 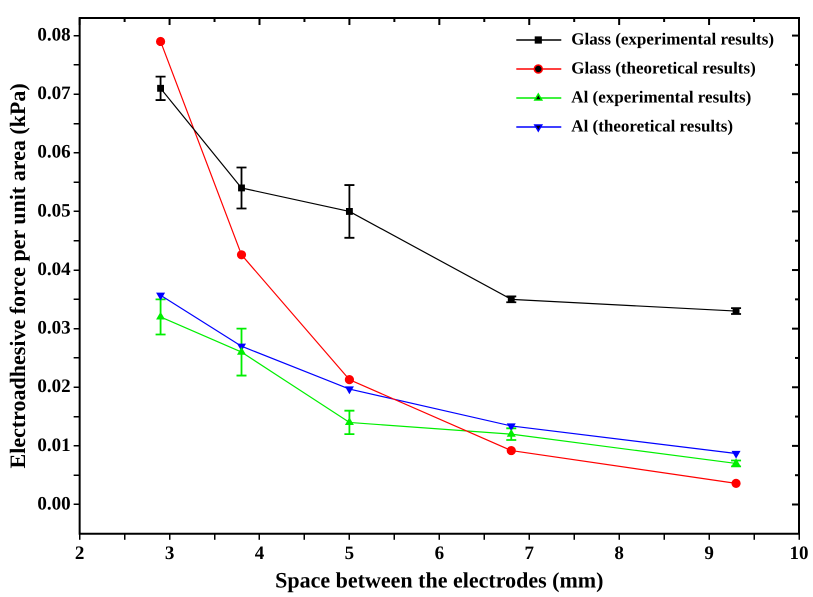 What do you see at coordinates (529, 553) in the screenshot?
I see `x-tick-label: 7` at bounding box center [529, 553].